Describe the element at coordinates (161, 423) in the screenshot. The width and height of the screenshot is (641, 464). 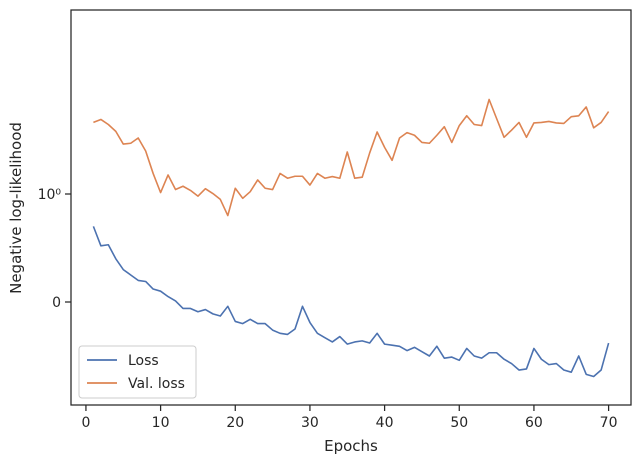
I see `x-tick-label: 10` at that location.